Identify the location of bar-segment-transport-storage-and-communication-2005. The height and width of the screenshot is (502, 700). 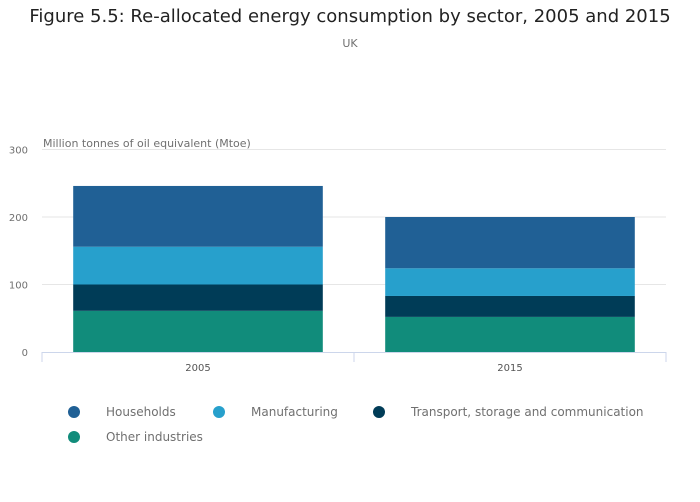
(198, 297).